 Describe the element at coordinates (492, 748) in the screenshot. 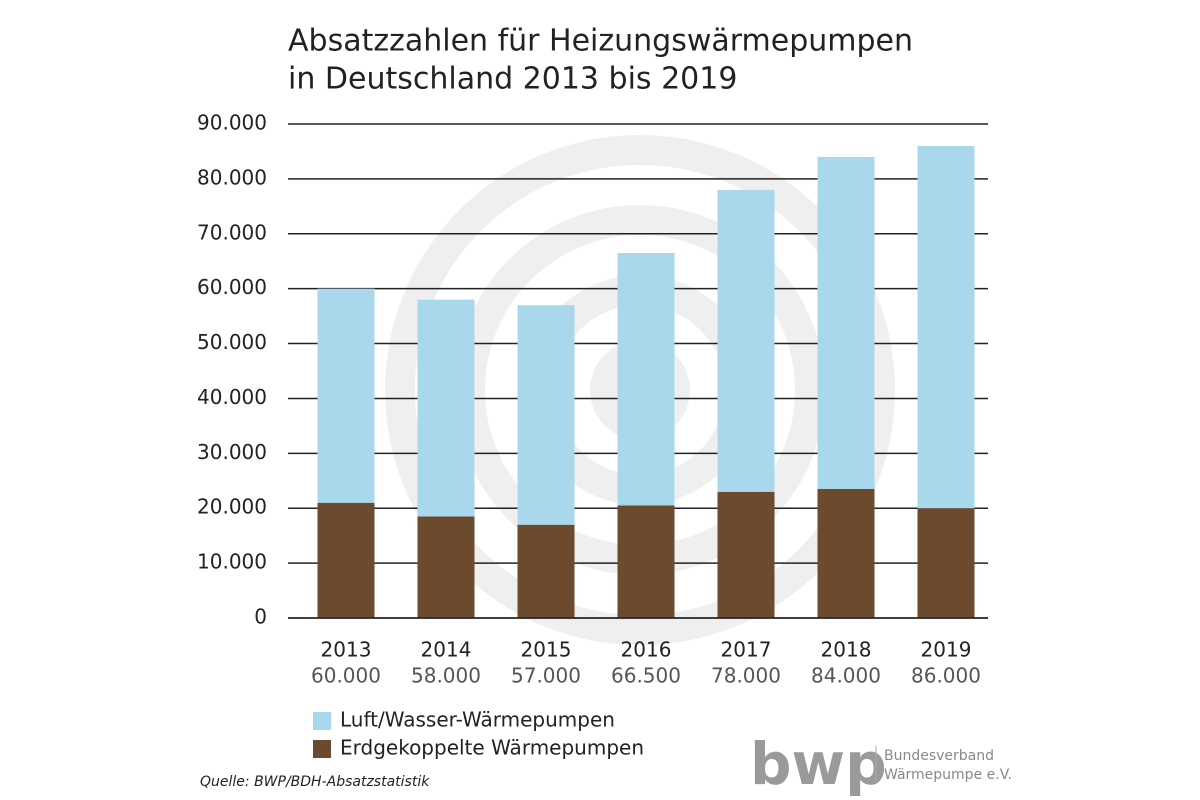

I see `legend-label: Erdgekoppelte Wärmepumpen` at that location.